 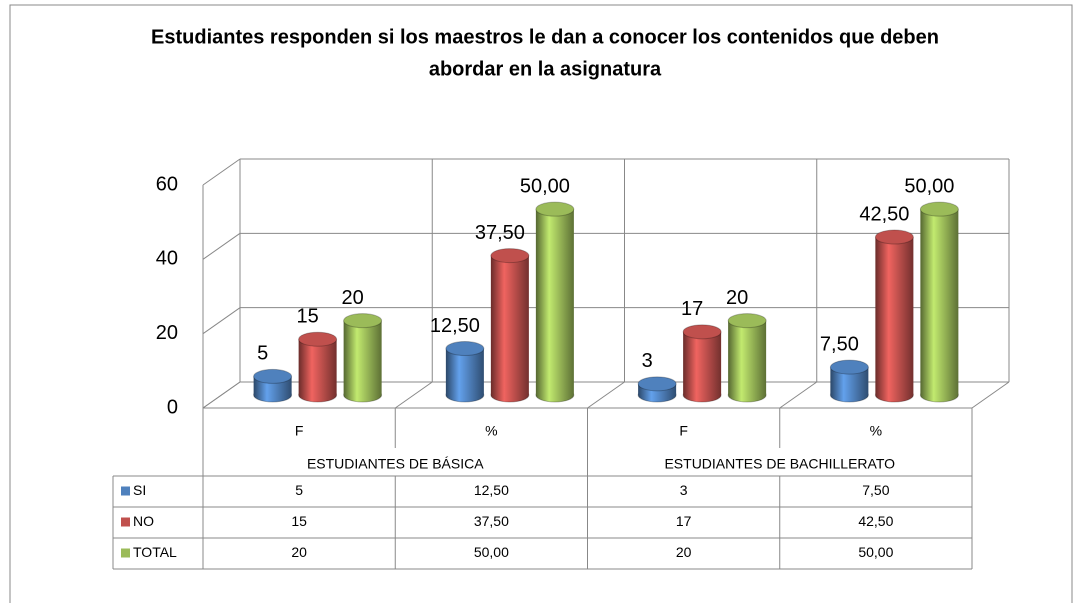 I want to click on group-label: ESTUDIANTES DE BACHILLERATO, so click(x=779, y=464).